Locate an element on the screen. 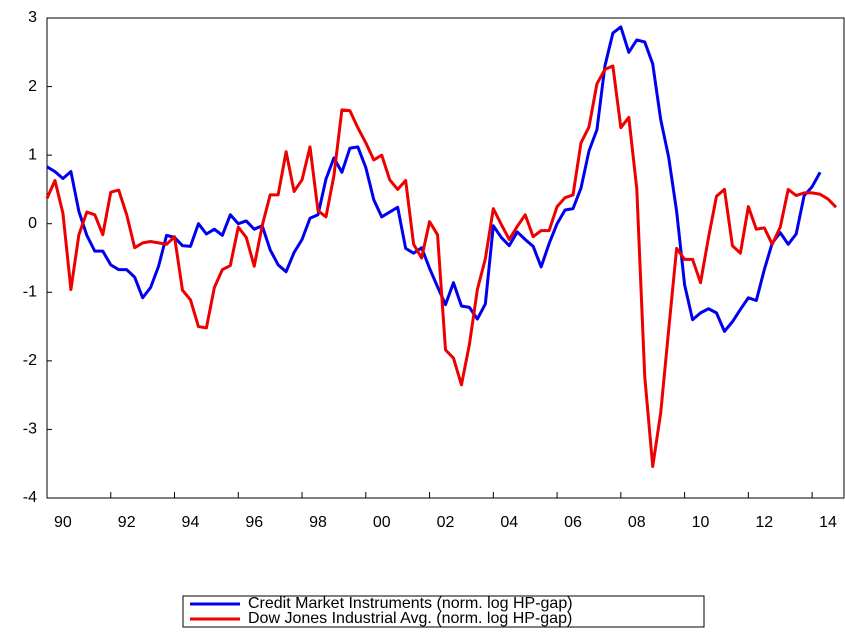  x-tick-label: 06 is located at coordinates (573, 522).